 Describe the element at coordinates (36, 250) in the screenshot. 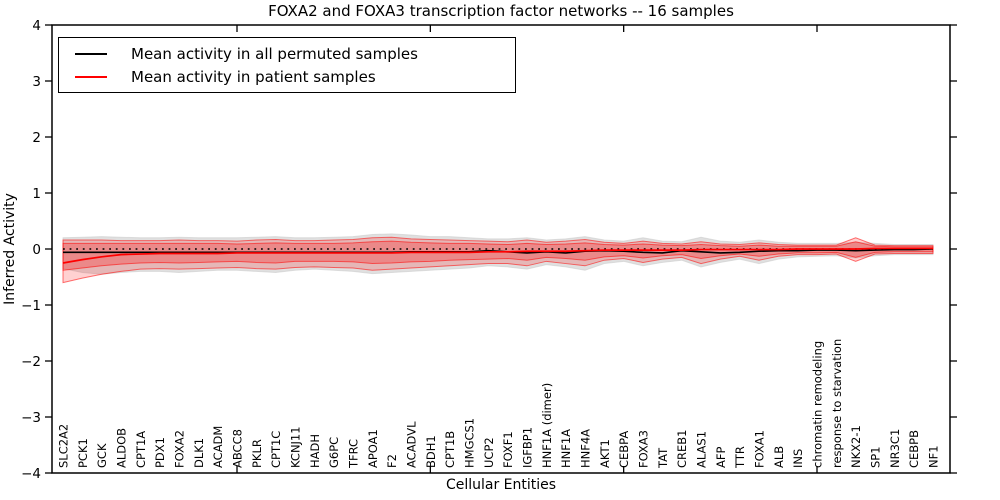

I see `y-tick-label: 0` at that location.